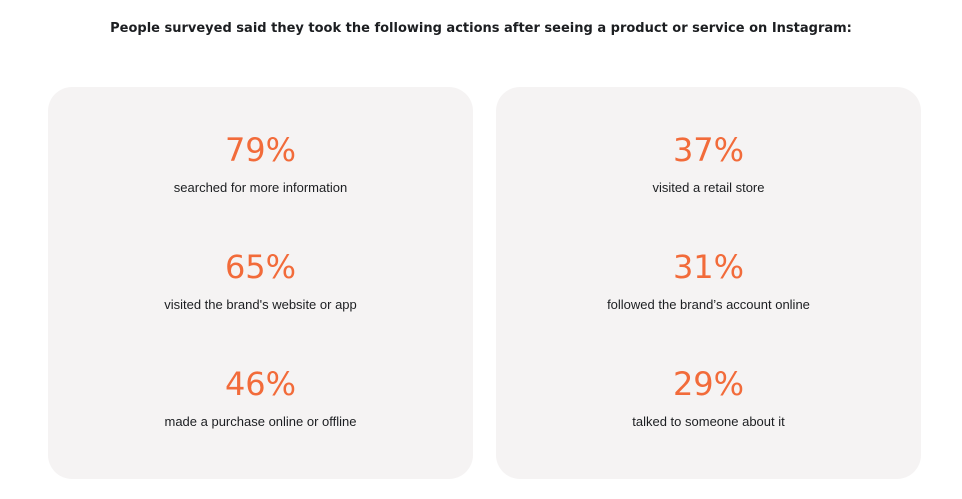 This screenshot has height=499, width=962. Describe the element at coordinates (260, 384) in the screenshot. I see `stat-value: 46%` at that location.